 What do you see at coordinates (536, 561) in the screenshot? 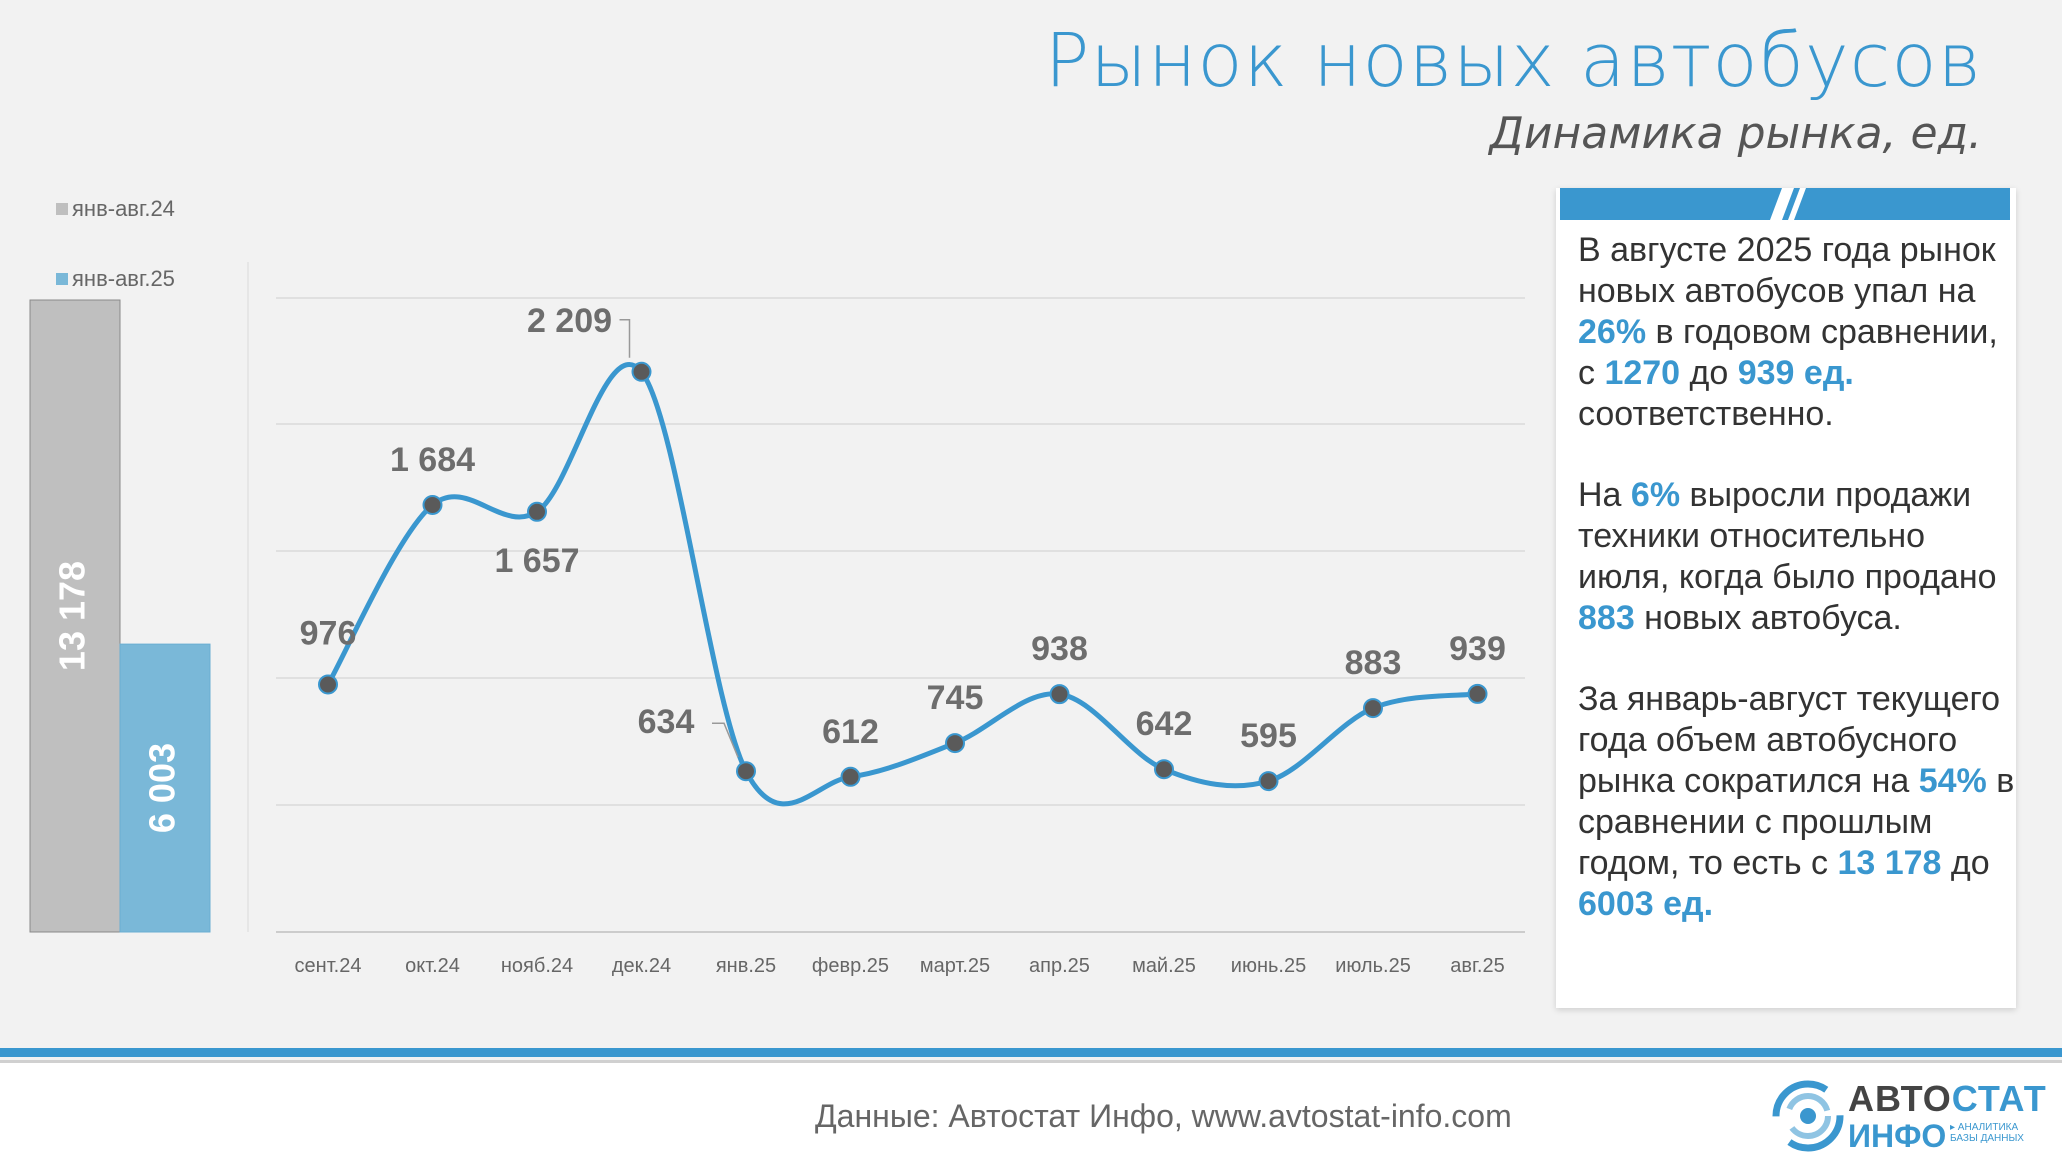
I see `data-label: 1 657` at bounding box center [536, 561].